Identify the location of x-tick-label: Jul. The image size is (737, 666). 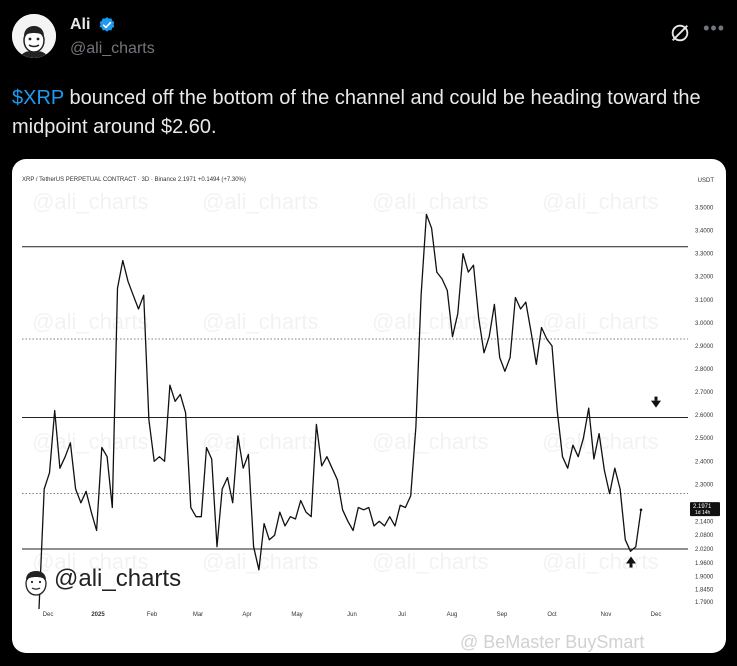
(402, 615).